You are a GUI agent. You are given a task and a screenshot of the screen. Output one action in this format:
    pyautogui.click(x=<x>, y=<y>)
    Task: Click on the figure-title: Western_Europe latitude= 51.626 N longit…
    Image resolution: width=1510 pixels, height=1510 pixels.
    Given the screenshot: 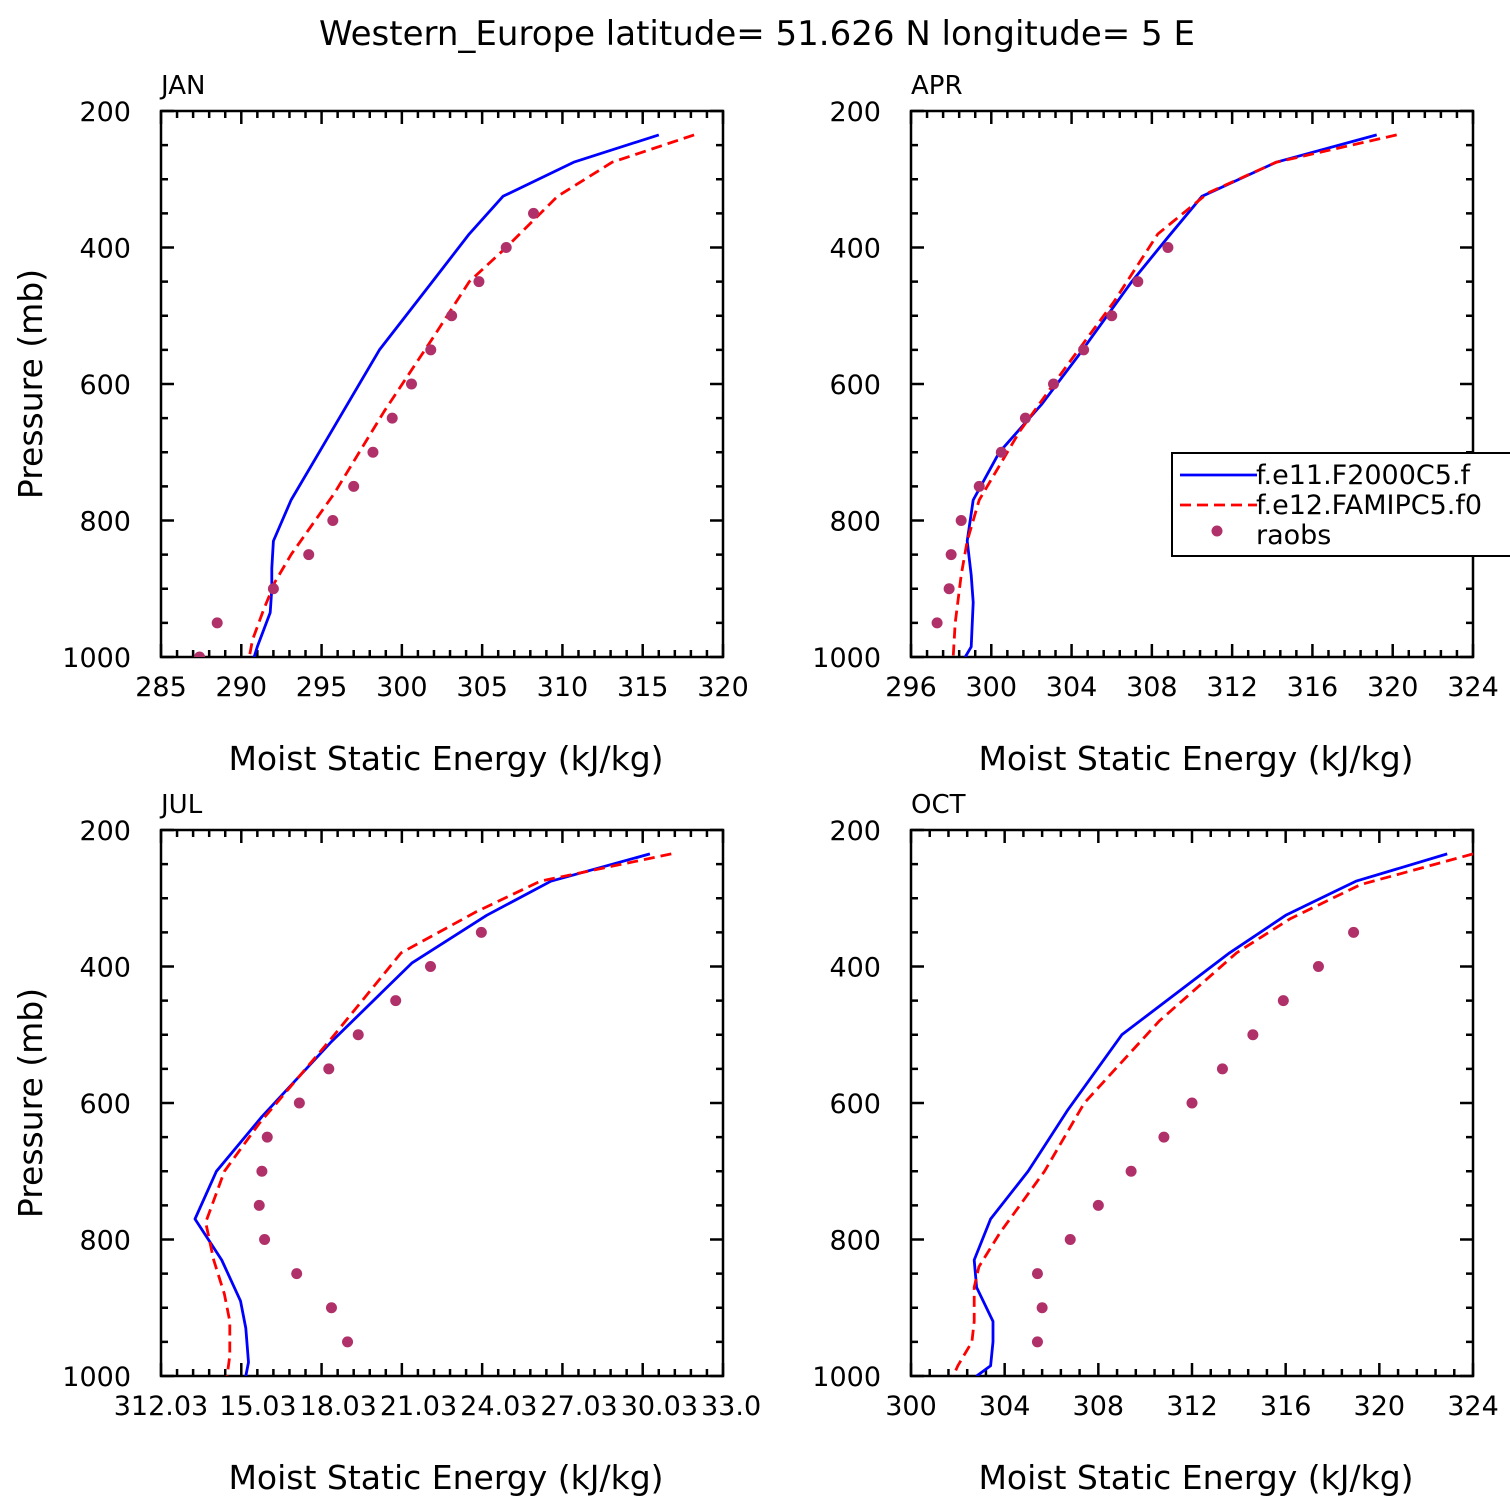 What is the action you would take?
    pyautogui.click(x=757, y=34)
    